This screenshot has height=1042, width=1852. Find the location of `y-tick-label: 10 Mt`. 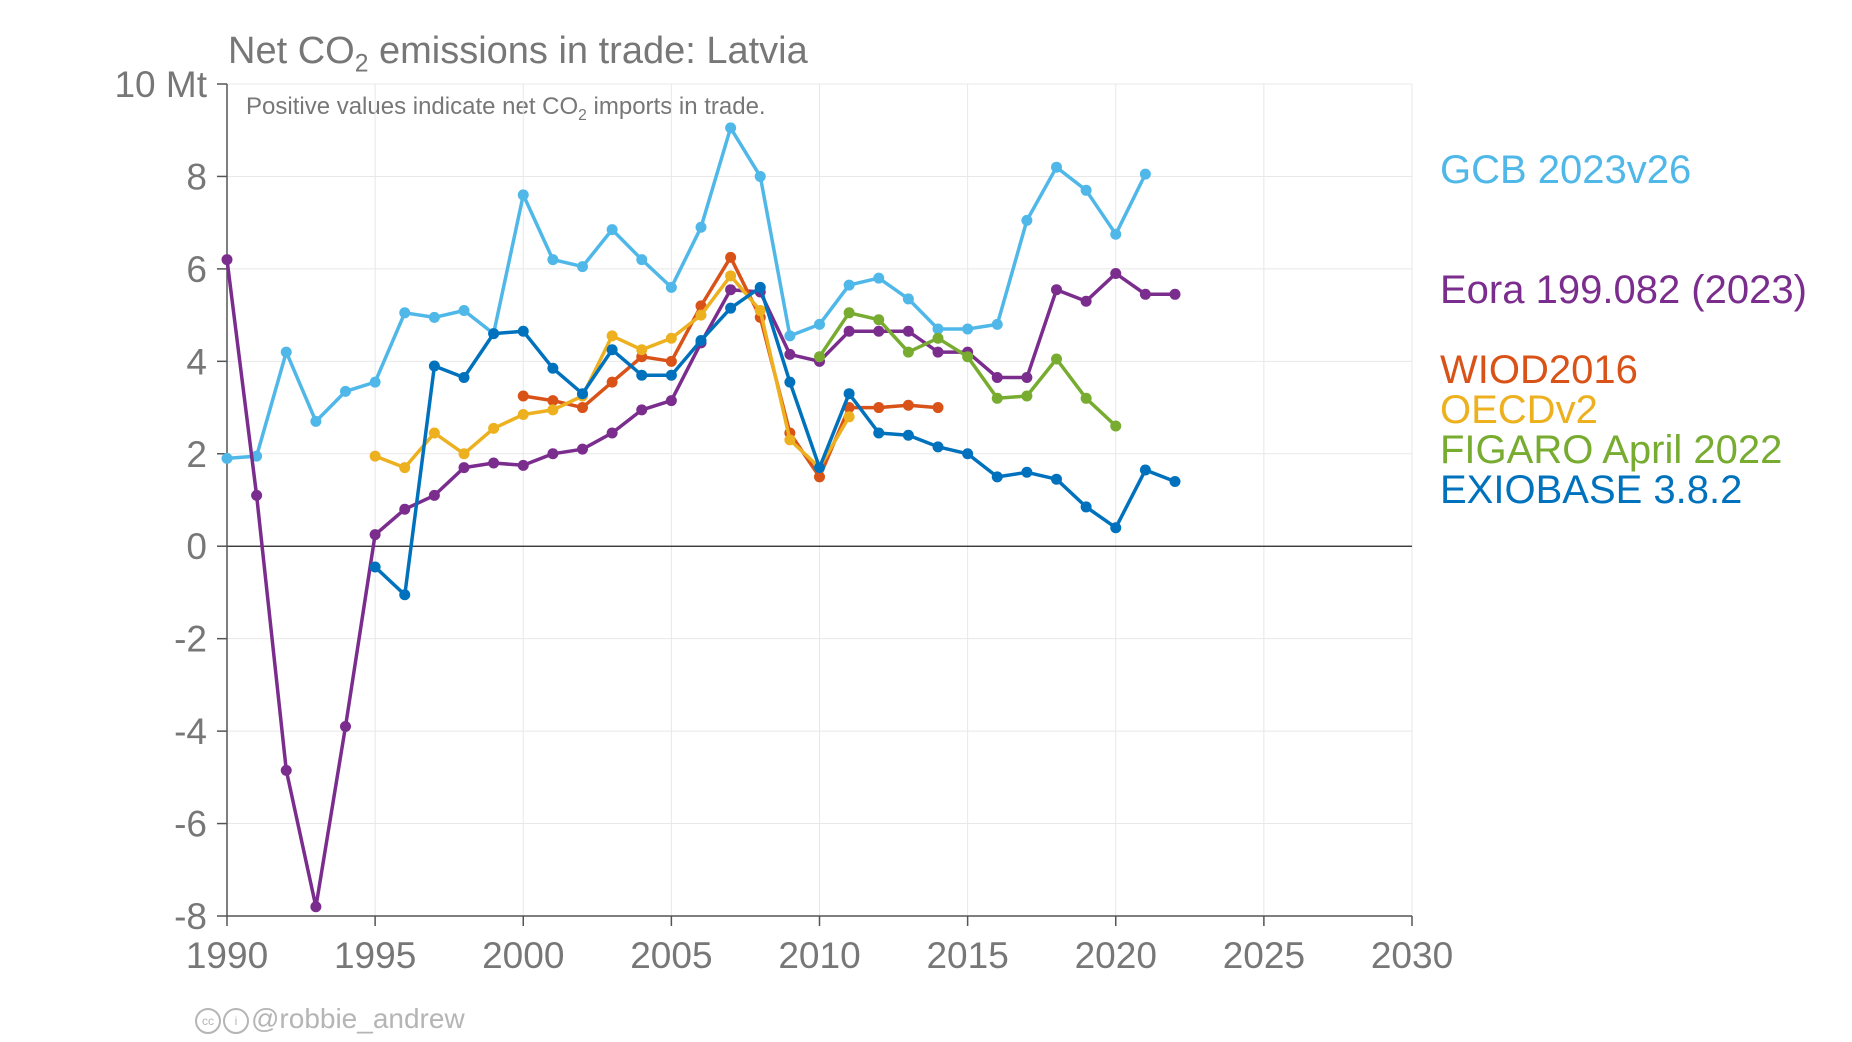

y-tick-label: 10 Mt is located at coordinates (160, 84).